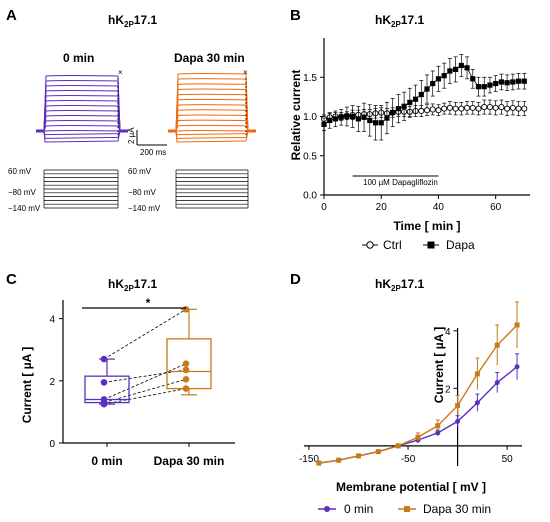  I want to click on chart-d-xlabel: Membrane potential [ mV ], so click(411, 487).